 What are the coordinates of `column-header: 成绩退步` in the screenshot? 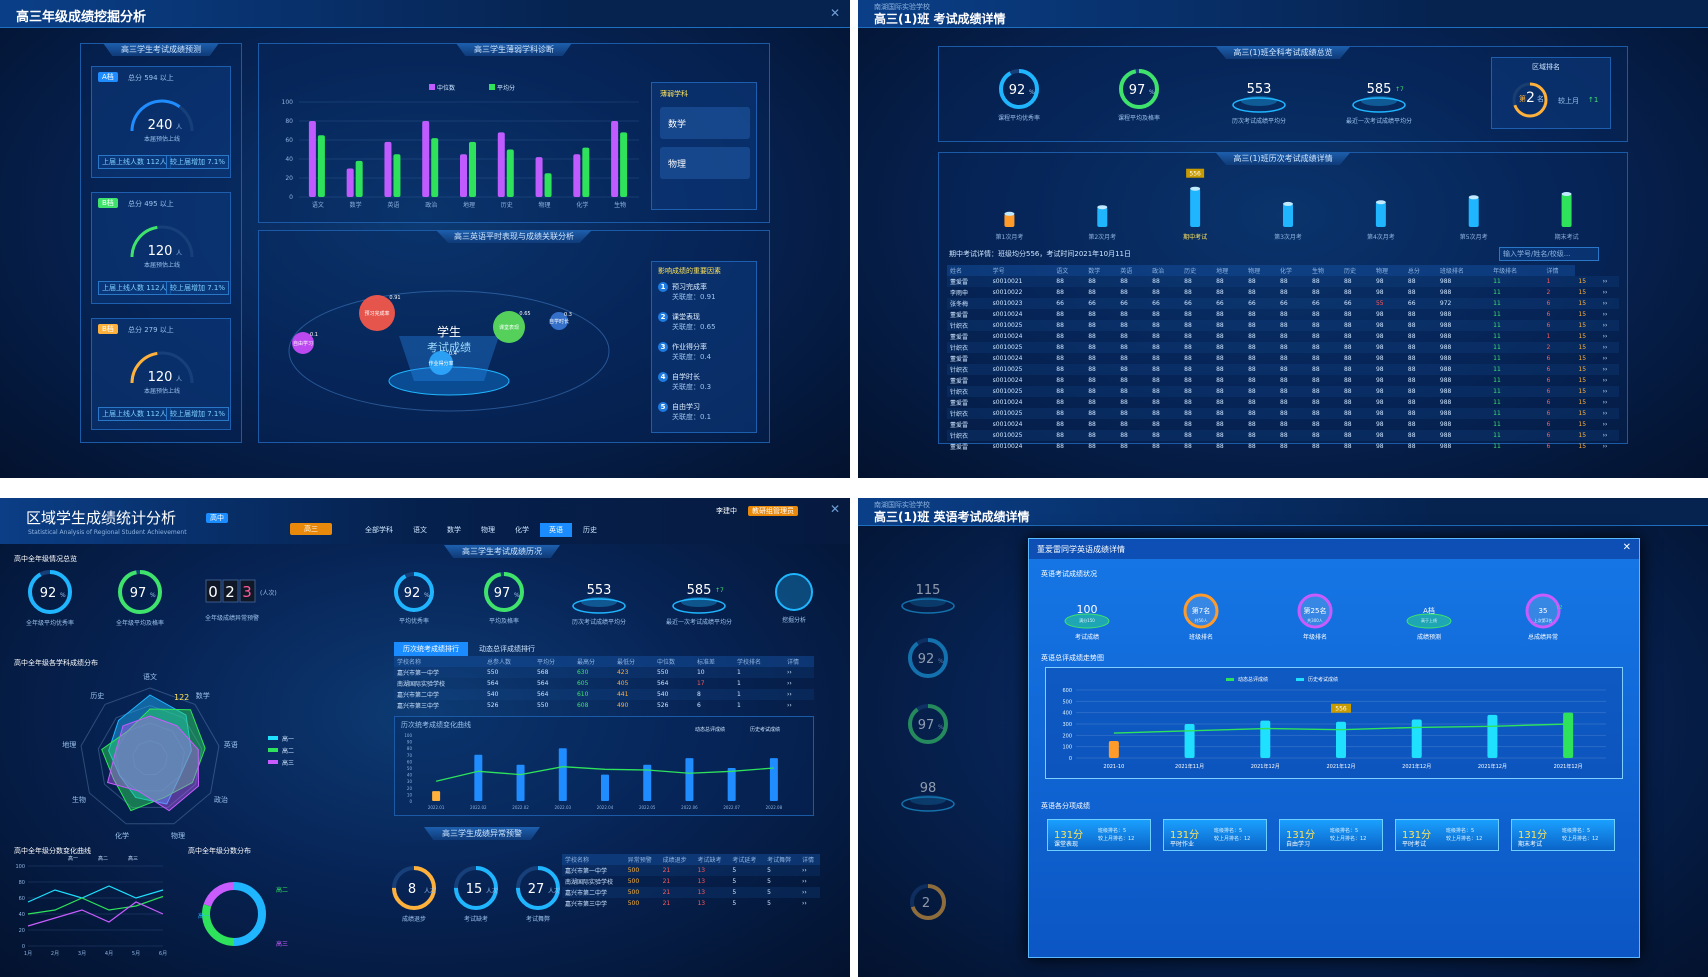 It's located at (677, 859).